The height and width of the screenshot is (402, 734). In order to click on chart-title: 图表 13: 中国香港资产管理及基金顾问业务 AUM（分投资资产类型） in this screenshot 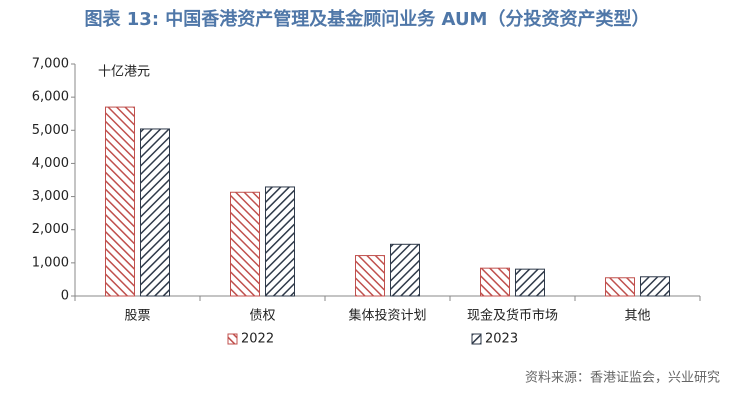, I will do `click(367, 19)`.